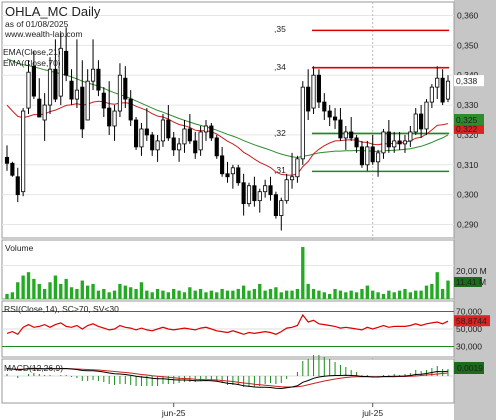 The image size is (496, 420). I want to click on volume-label: Volume, so click(19, 248).